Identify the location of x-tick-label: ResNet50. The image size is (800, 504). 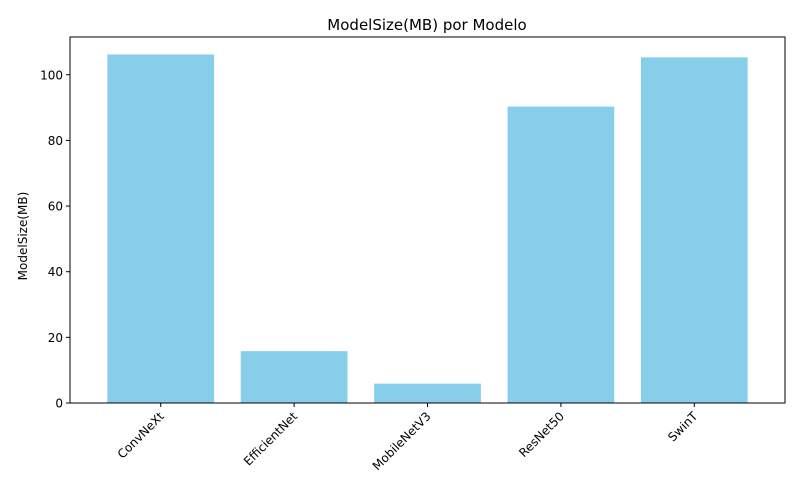
(541, 434).